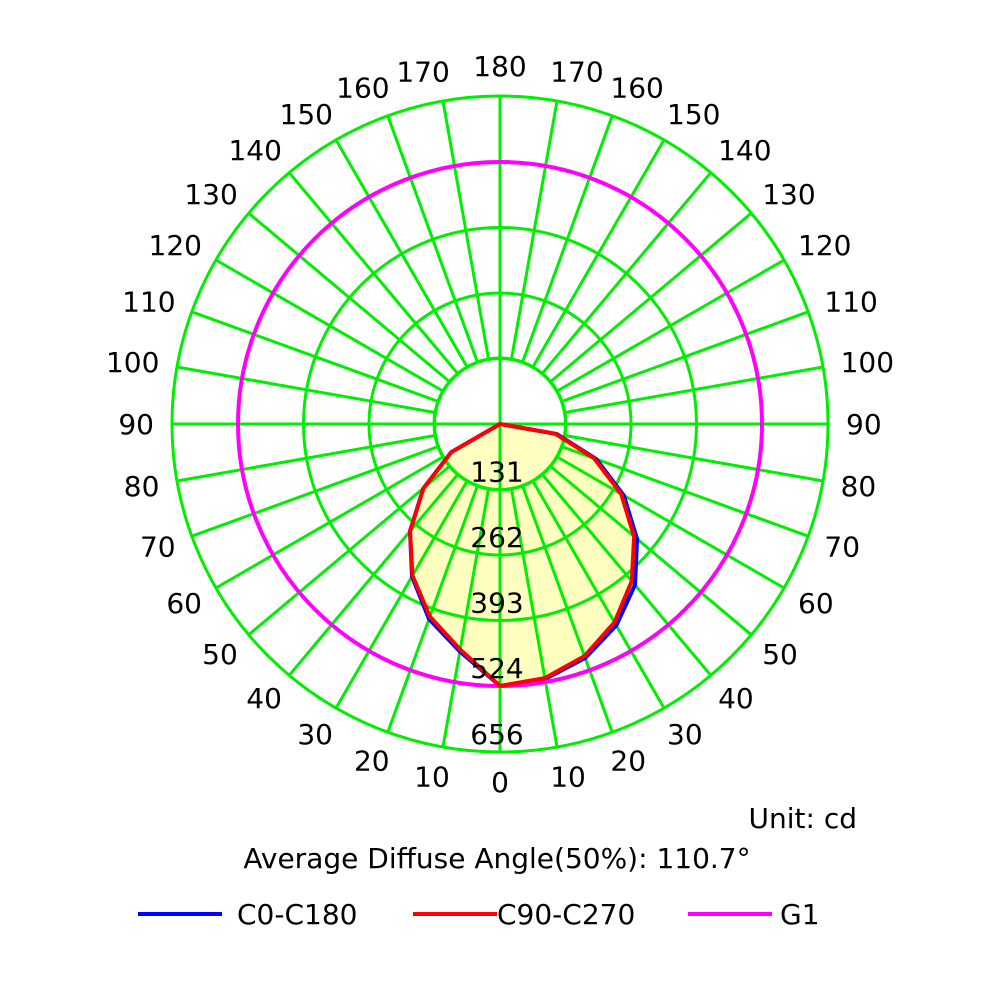 The image size is (1000, 1000). Describe the element at coordinates (158, 546) in the screenshot. I see `angle-label-left-70: 70` at that location.